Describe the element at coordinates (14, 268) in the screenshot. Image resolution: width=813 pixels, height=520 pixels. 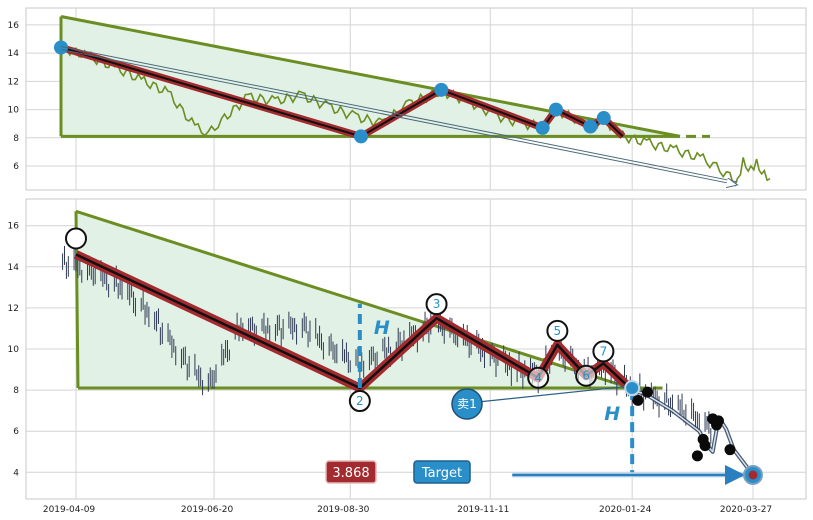
I see `detail-y-tick-label: 14` at that location.